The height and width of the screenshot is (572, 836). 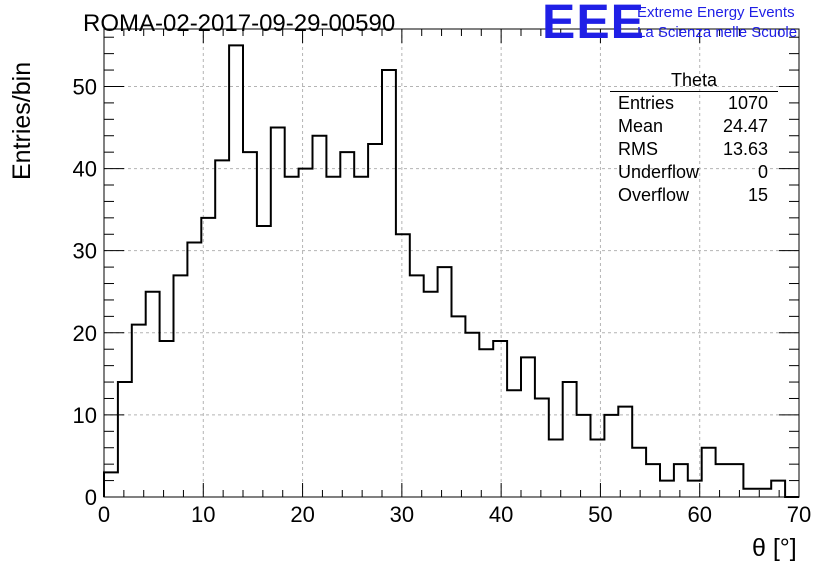 I want to click on stats-row-overflow: Overflow 15, so click(x=694, y=195).